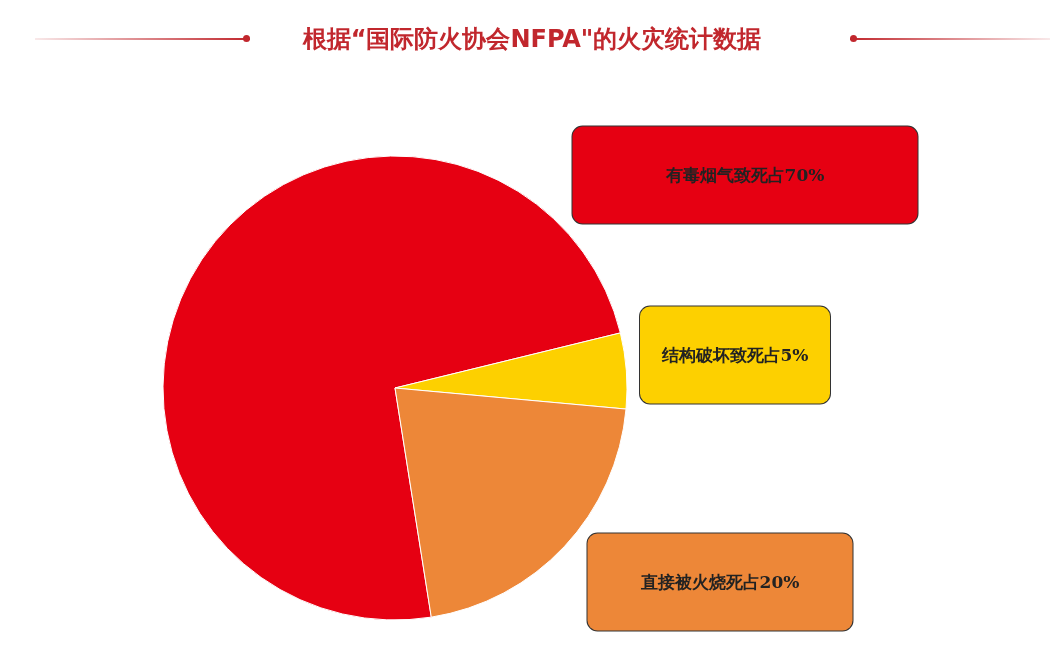 This screenshot has width=1064, height=657. I want to click on chart-title: 根据“国际防火协会NFPA"的火灾统计数据, so click(531, 39).